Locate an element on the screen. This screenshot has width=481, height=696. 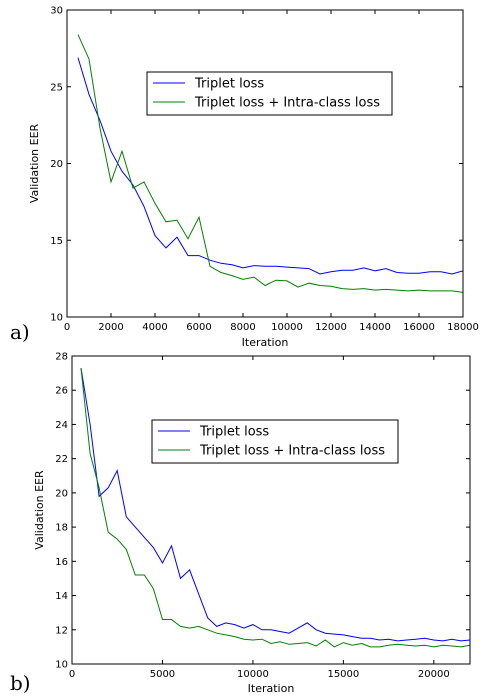
y-tick-label: 16 is located at coordinates (61, 562).